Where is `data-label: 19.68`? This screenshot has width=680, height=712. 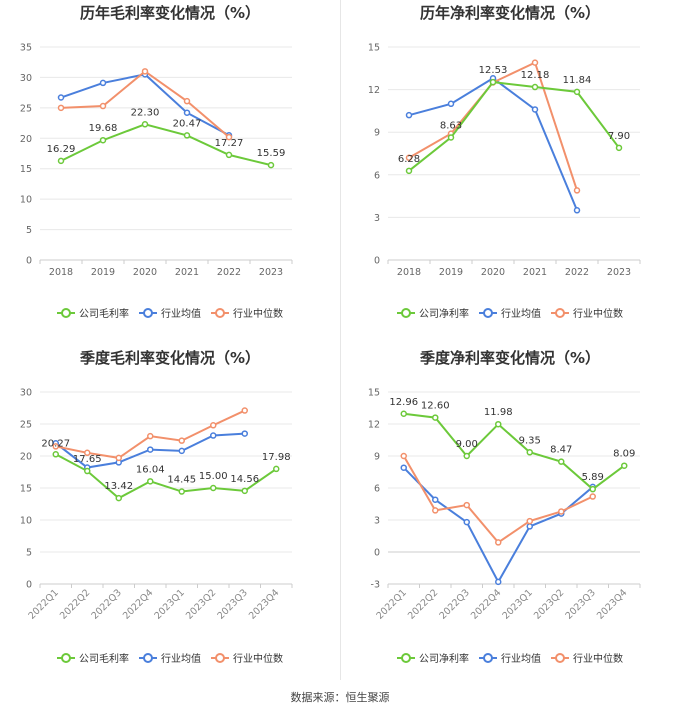
data-label: 19.68 is located at coordinates (103, 128).